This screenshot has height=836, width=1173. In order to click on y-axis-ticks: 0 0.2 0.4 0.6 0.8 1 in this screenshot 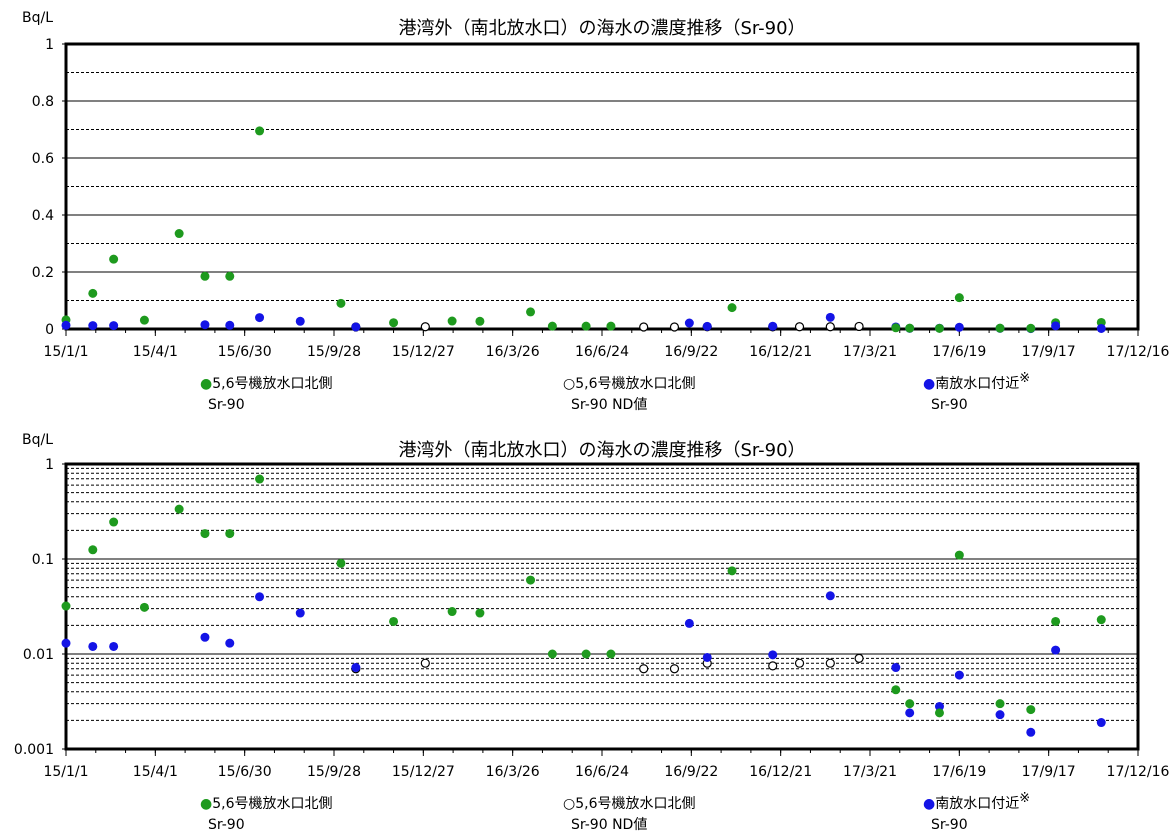, I will do `click(49, 187)`.